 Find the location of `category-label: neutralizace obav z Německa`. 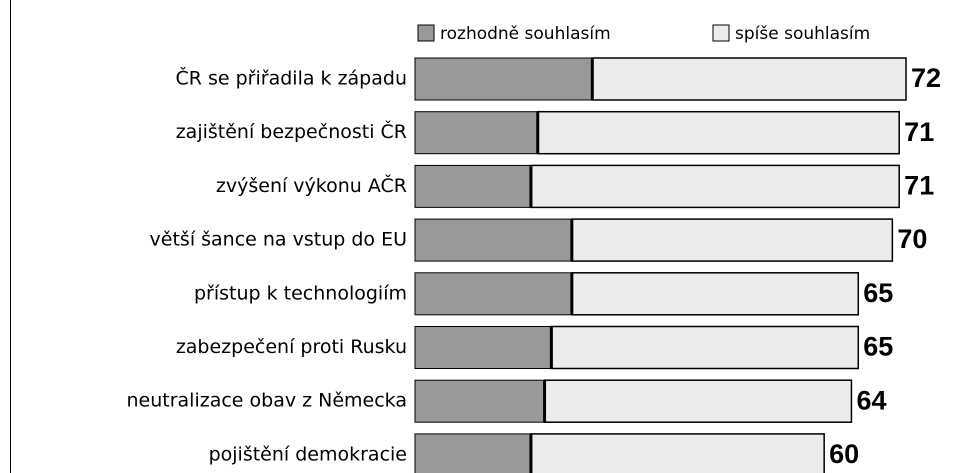

category-label: neutralizace obav z Německa is located at coordinates (266, 401).